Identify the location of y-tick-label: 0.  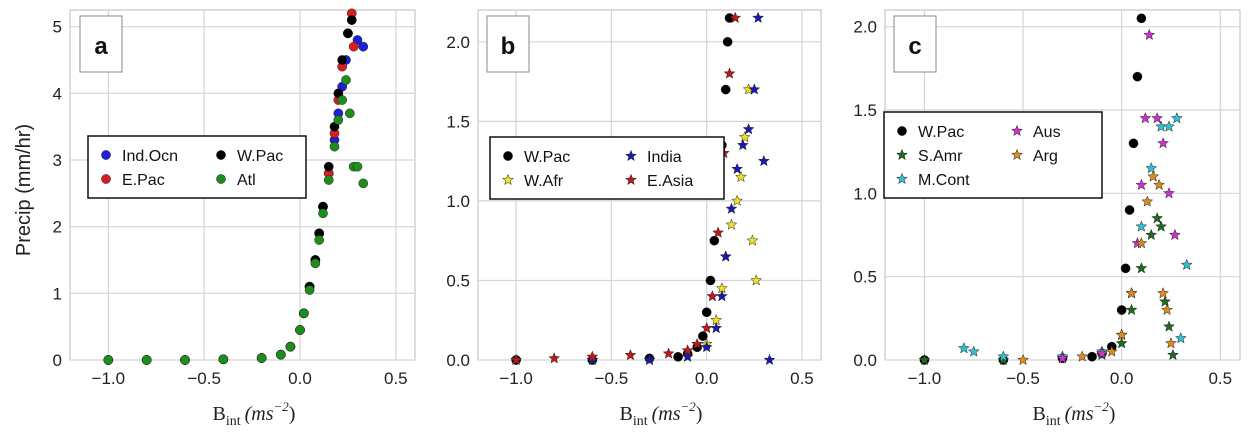
(57, 360).